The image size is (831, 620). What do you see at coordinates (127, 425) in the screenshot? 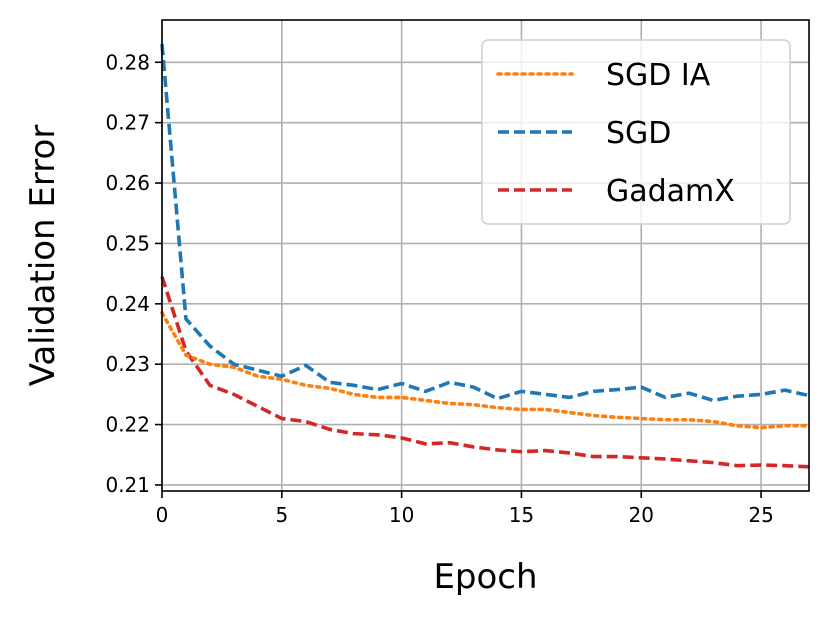
I see `y-tick-label: 0.22` at bounding box center [127, 425].